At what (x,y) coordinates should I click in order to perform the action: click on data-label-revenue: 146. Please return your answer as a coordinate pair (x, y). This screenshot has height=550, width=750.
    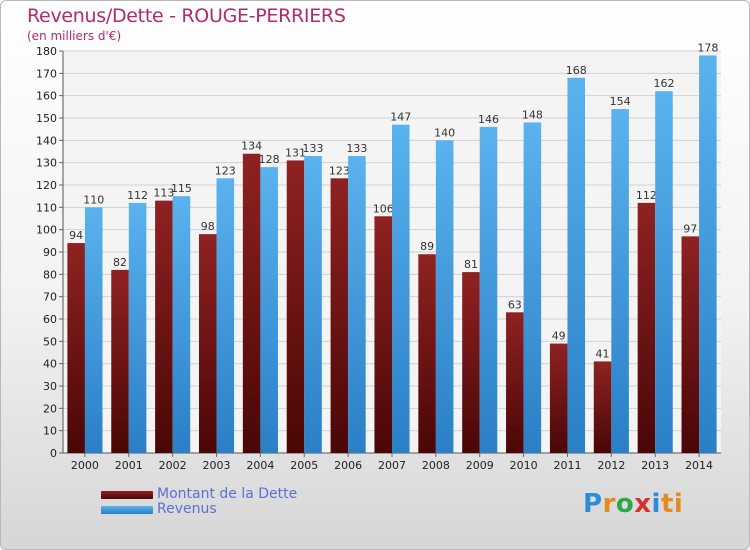
    Looking at the image, I should click on (488, 119).